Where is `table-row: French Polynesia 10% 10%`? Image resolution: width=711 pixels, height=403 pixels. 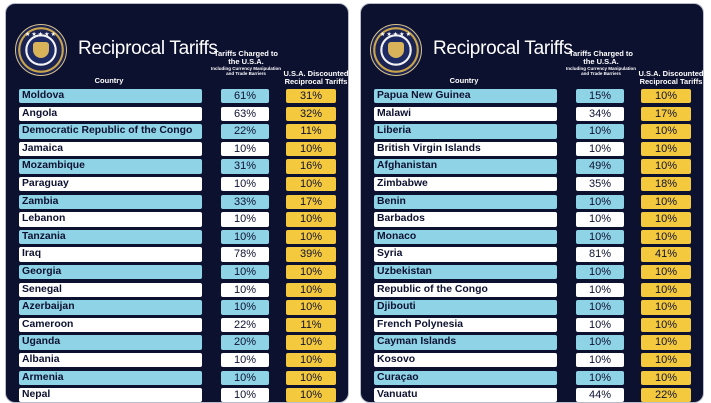
table-row: French Polynesia 10% 10% is located at coordinates (538, 326).